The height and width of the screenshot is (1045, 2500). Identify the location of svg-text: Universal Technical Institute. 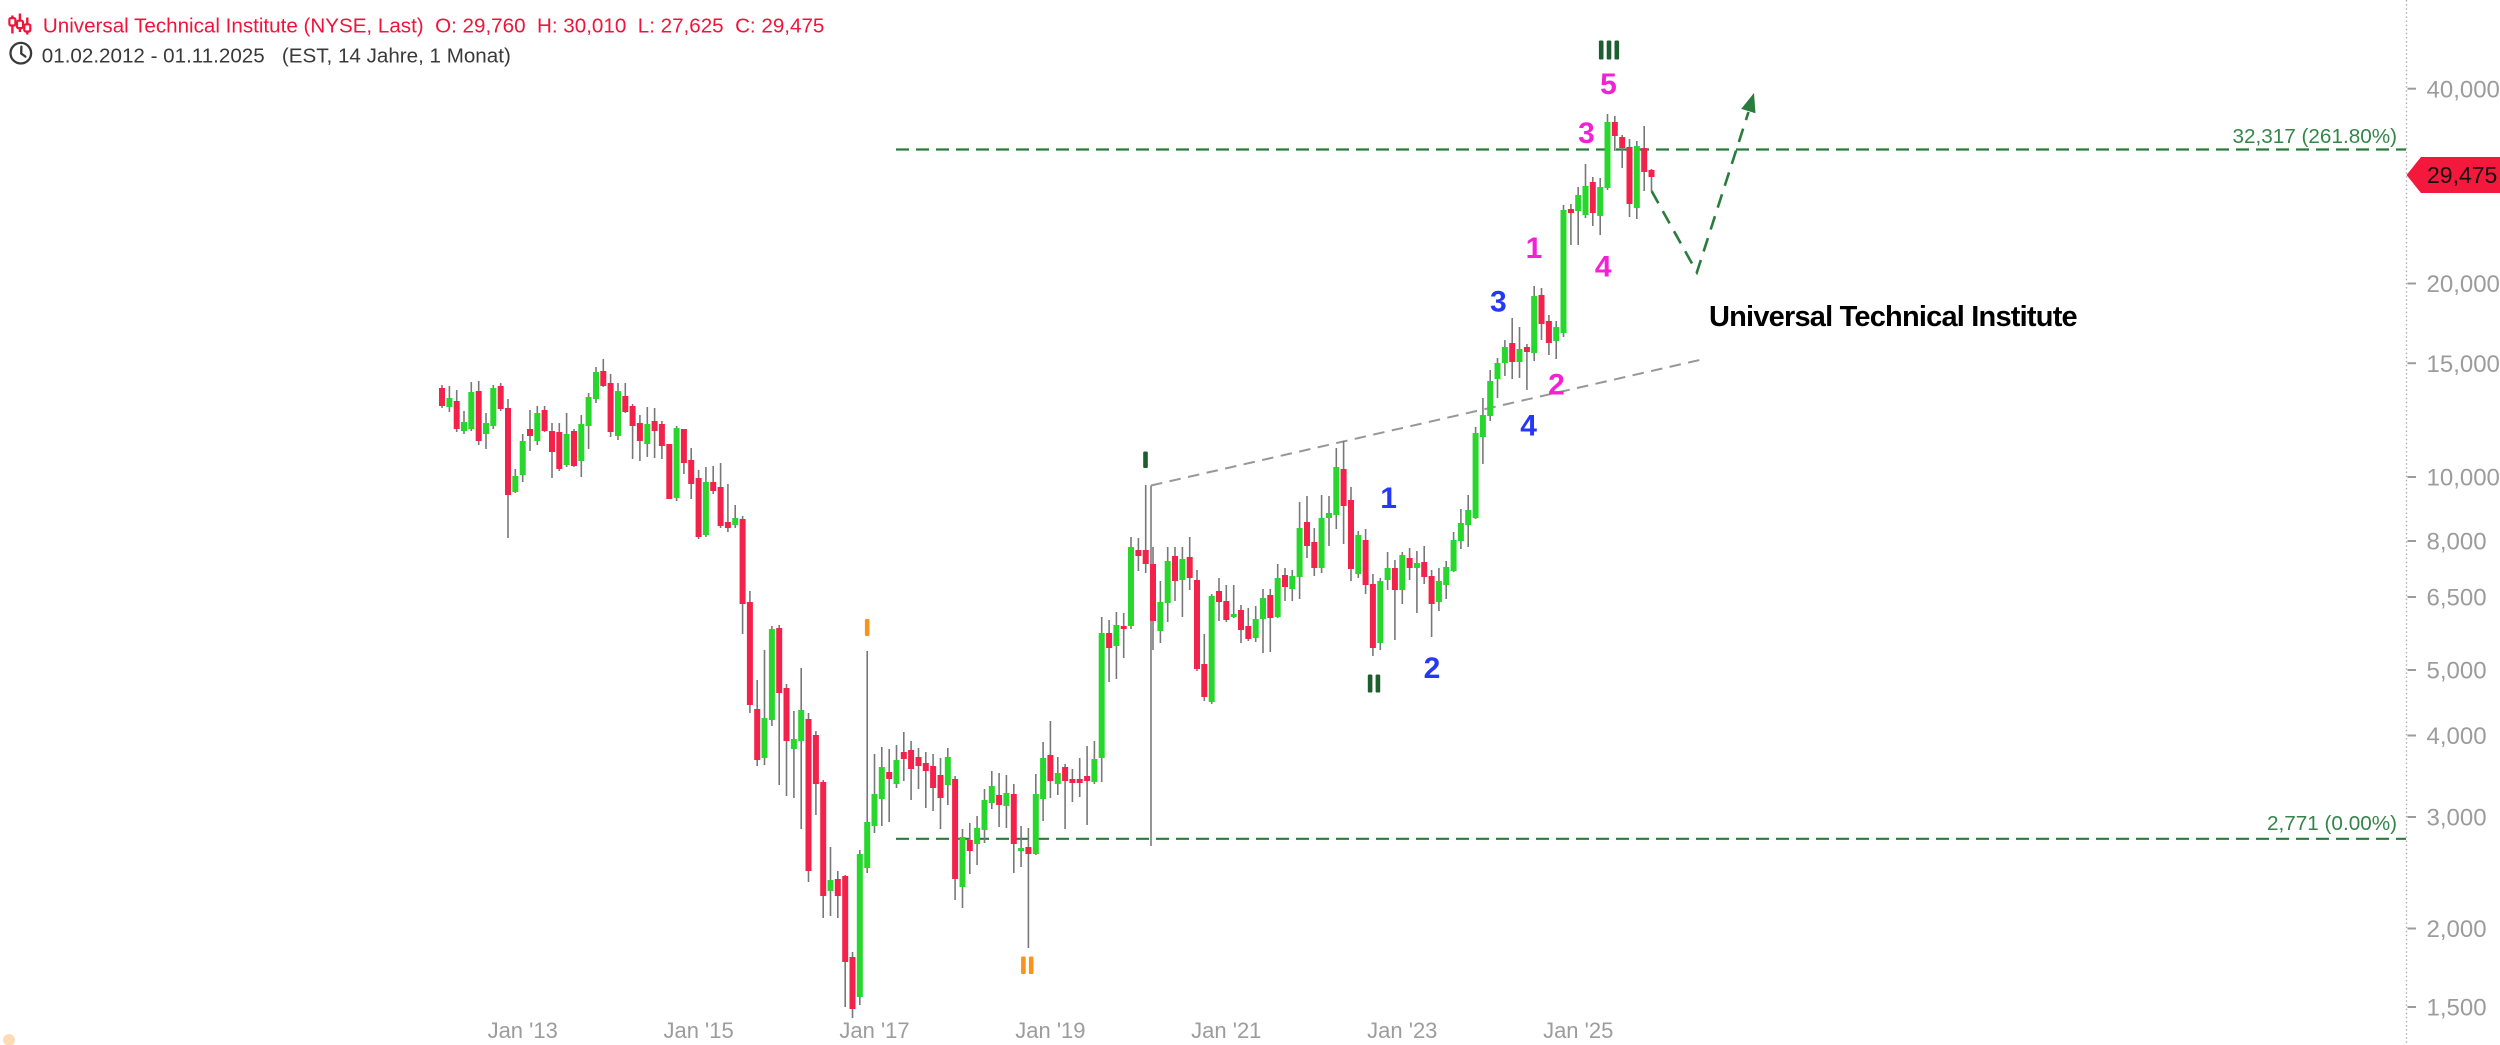
(1893, 317).